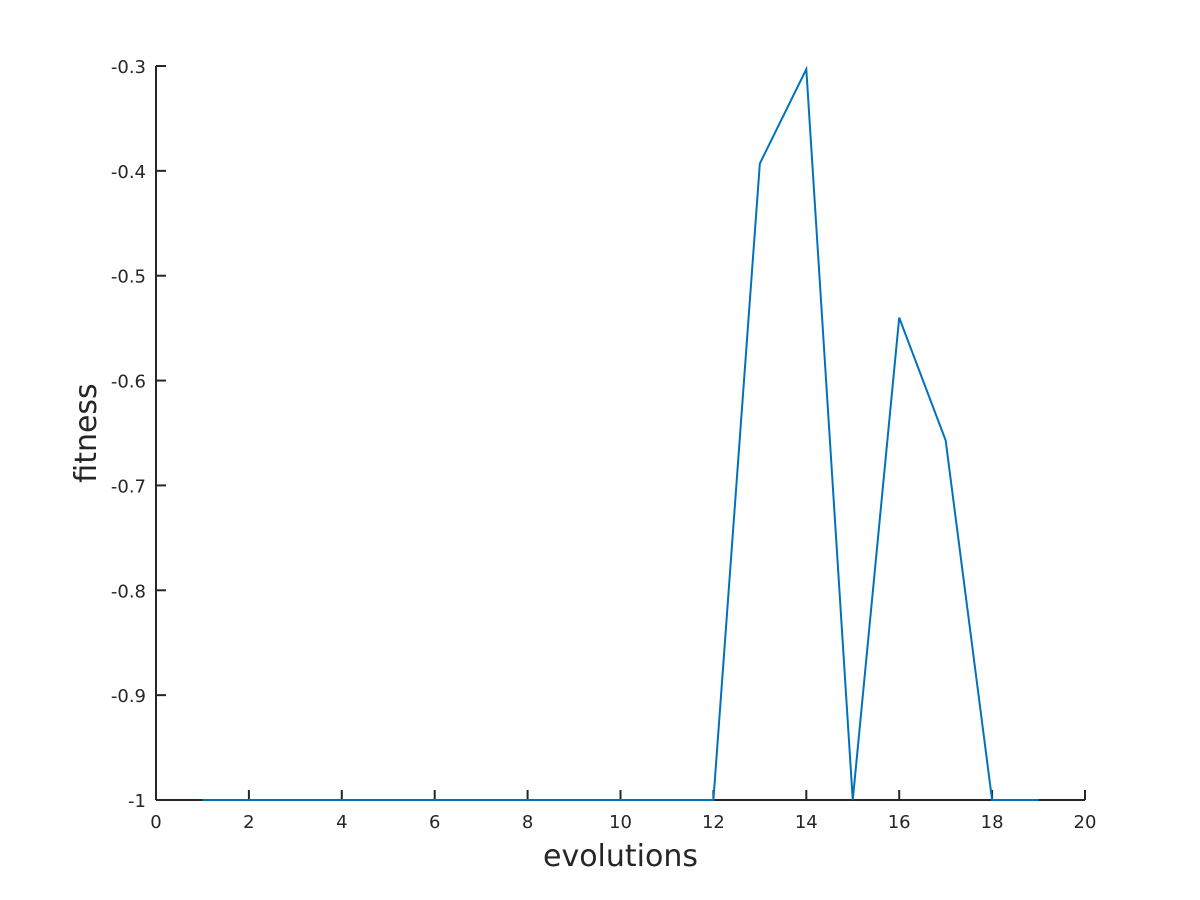  What do you see at coordinates (86, 432) in the screenshot?
I see `y-axis-title: fitness` at bounding box center [86, 432].